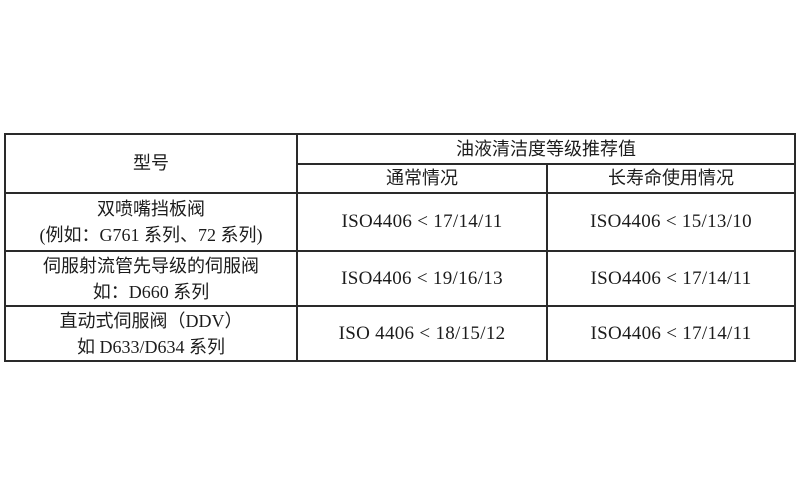 Image resolution: width=800 pixels, height=500 pixels. What do you see at coordinates (151, 235) in the screenshot?
I see `model-series: (例如：G761 系列、72 系列)` at bounding box center [151, 235].